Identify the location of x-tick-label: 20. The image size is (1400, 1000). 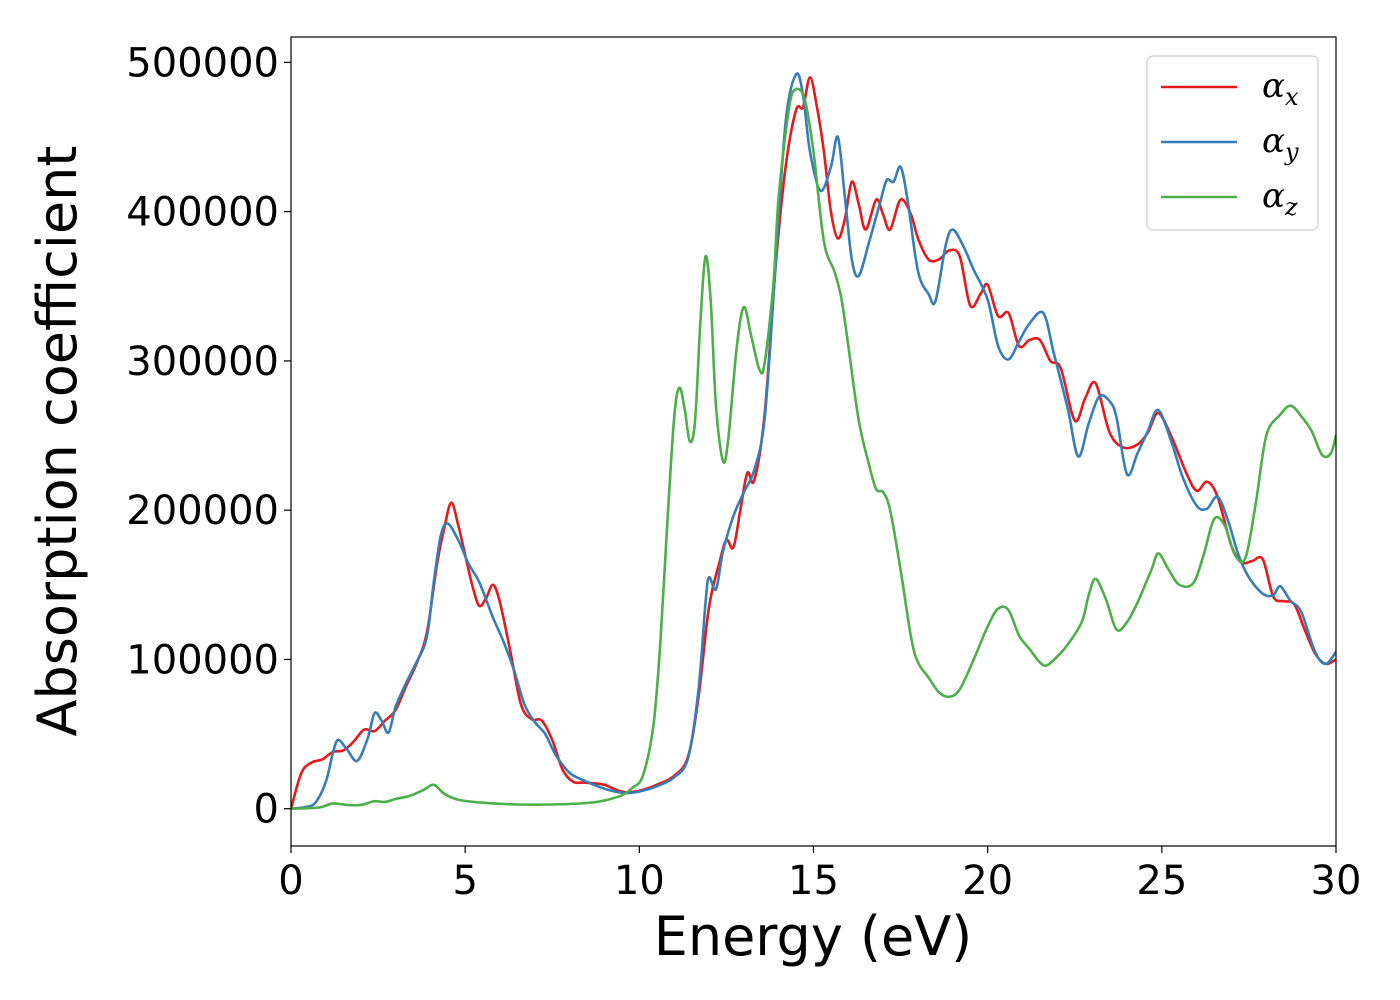
(987, 881).